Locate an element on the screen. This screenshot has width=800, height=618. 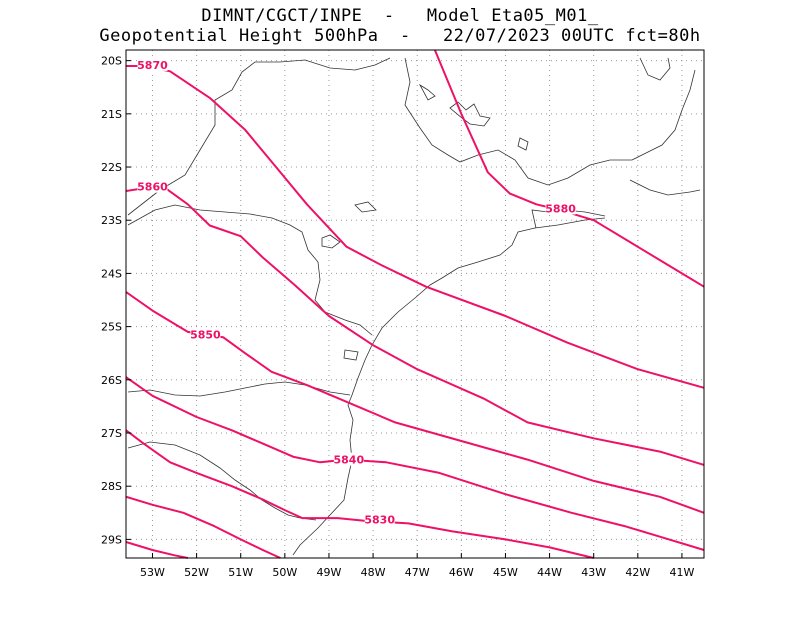
contour-label-5830: 5830 is located at coordinates (379, 520).